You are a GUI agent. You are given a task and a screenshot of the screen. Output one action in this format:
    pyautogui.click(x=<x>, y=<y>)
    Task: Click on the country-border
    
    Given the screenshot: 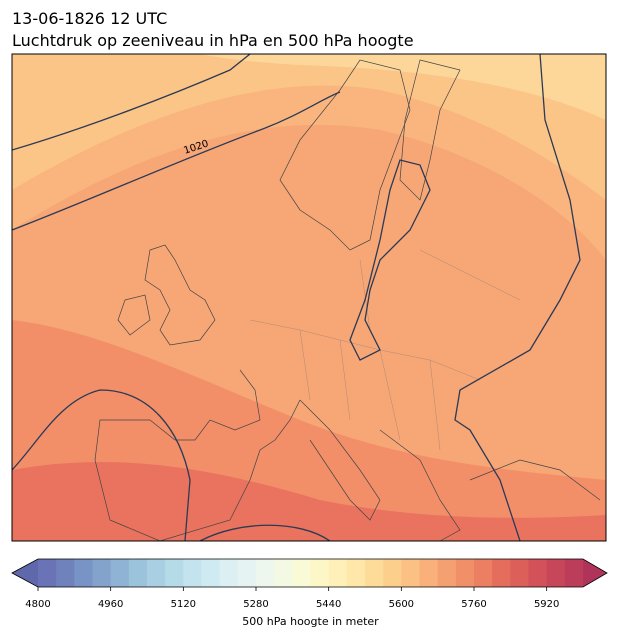 What is the action you would take?
    pyautogui.click(x=385, y=350)
    